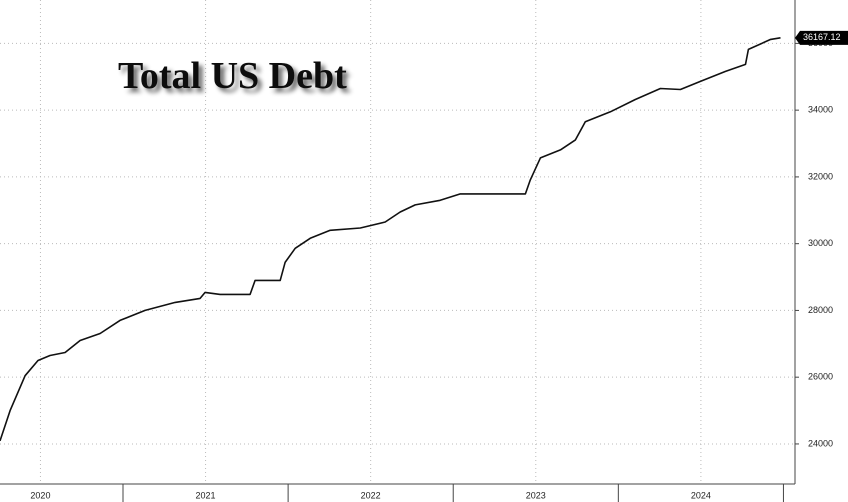 Image resolution: width=848 pixels, height=502 pixels. I want to click on x-tick-label: 2023, so click(536, 495).